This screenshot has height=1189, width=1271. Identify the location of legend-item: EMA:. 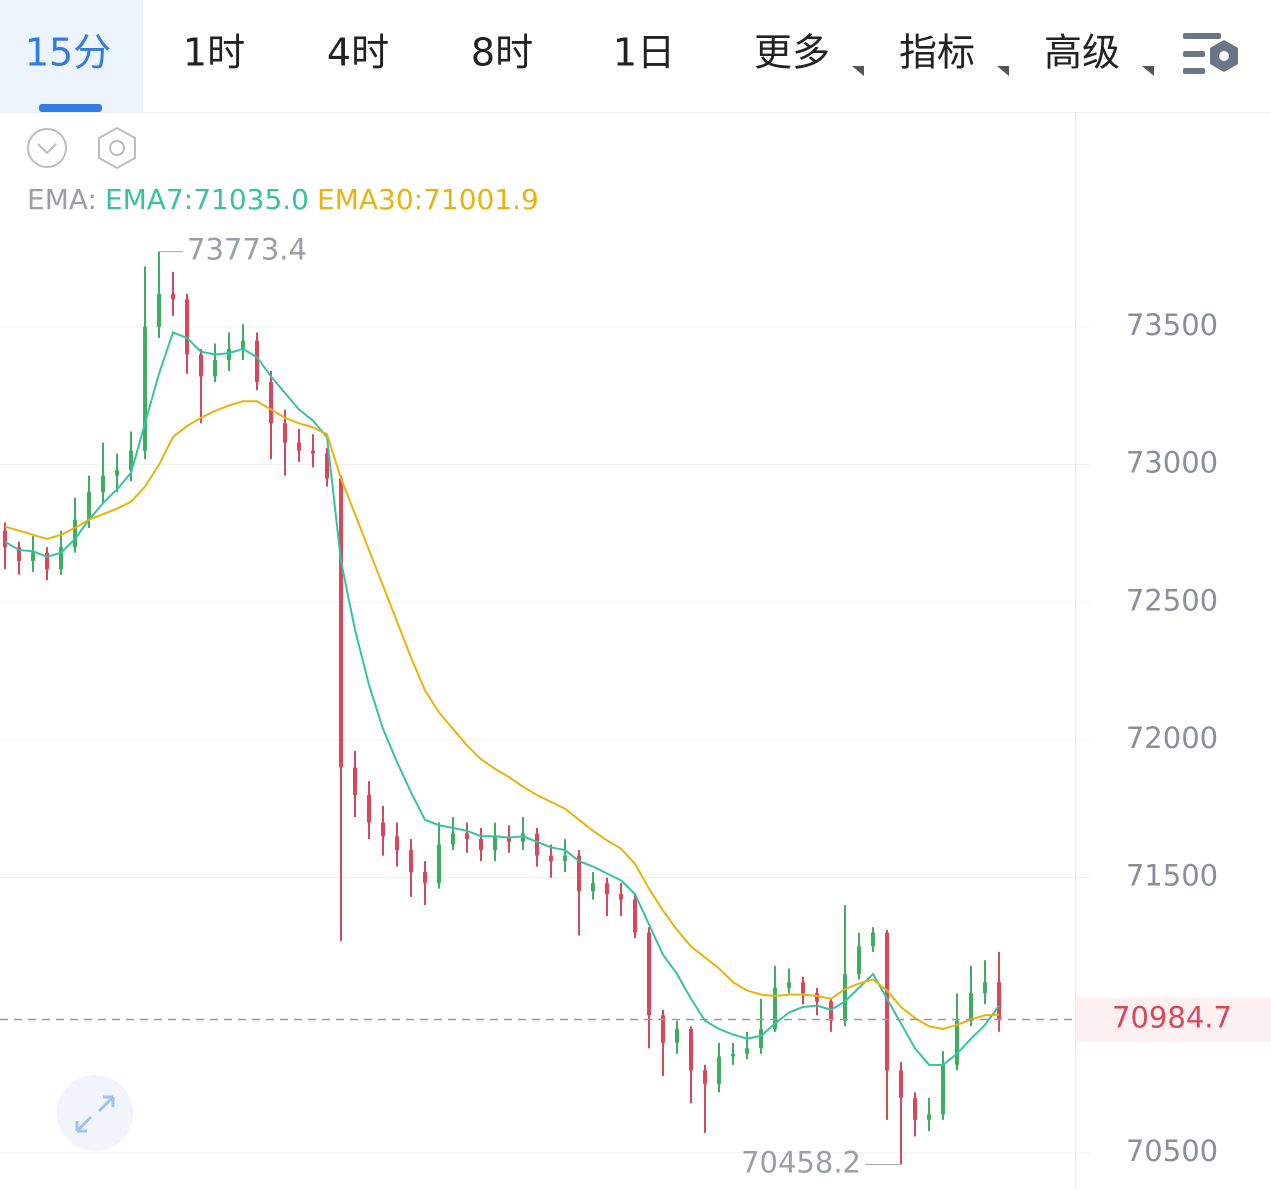
(62, 199).